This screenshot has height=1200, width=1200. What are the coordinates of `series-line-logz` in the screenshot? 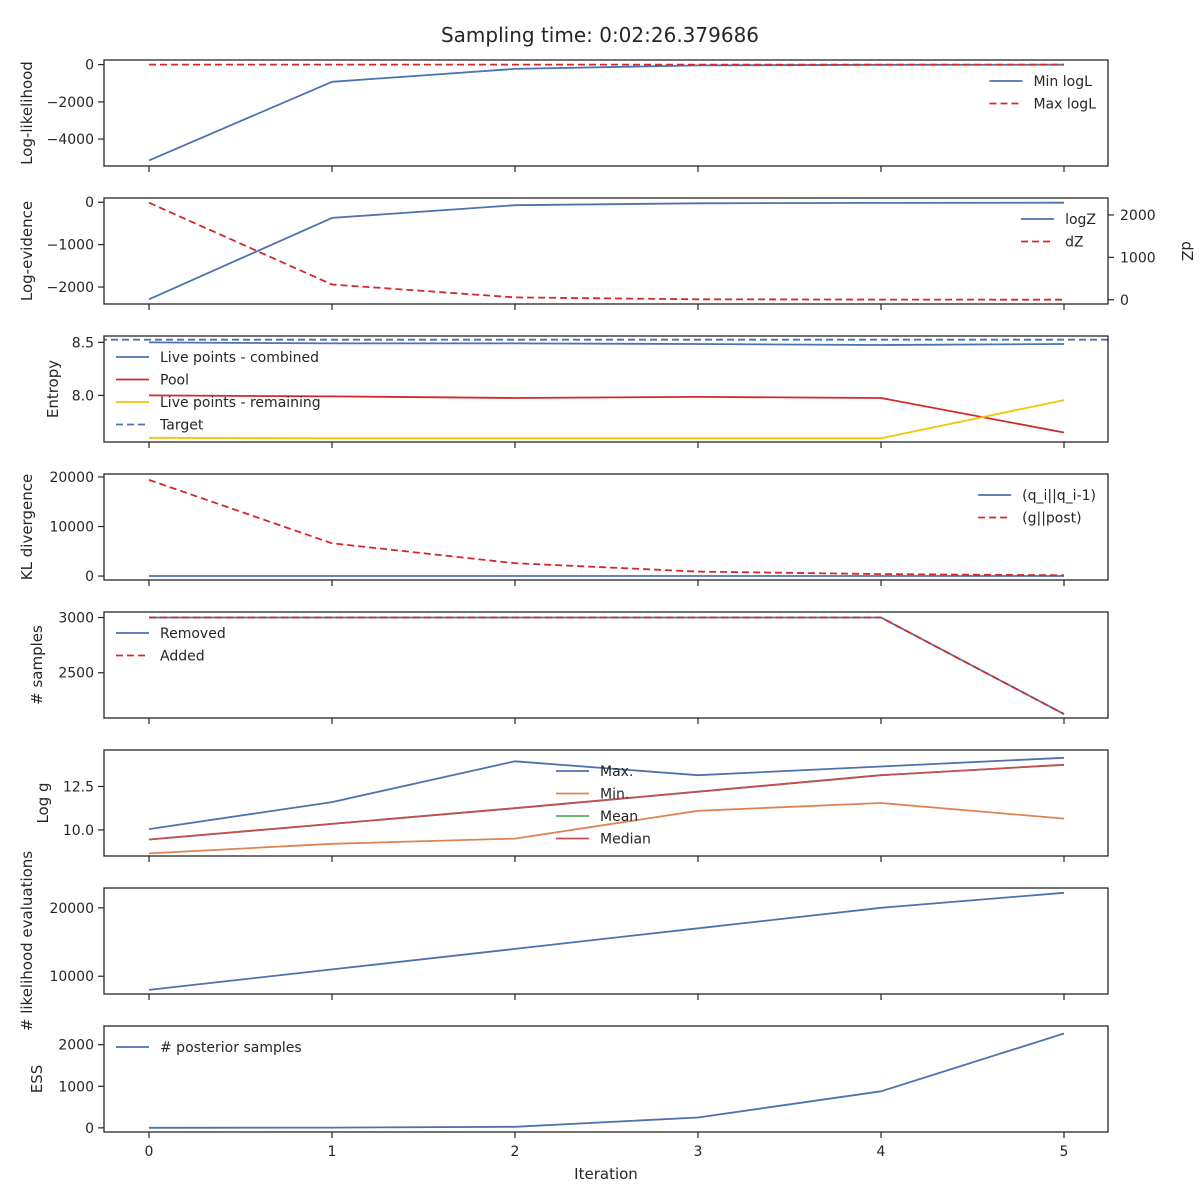 It's located at (606, 251).